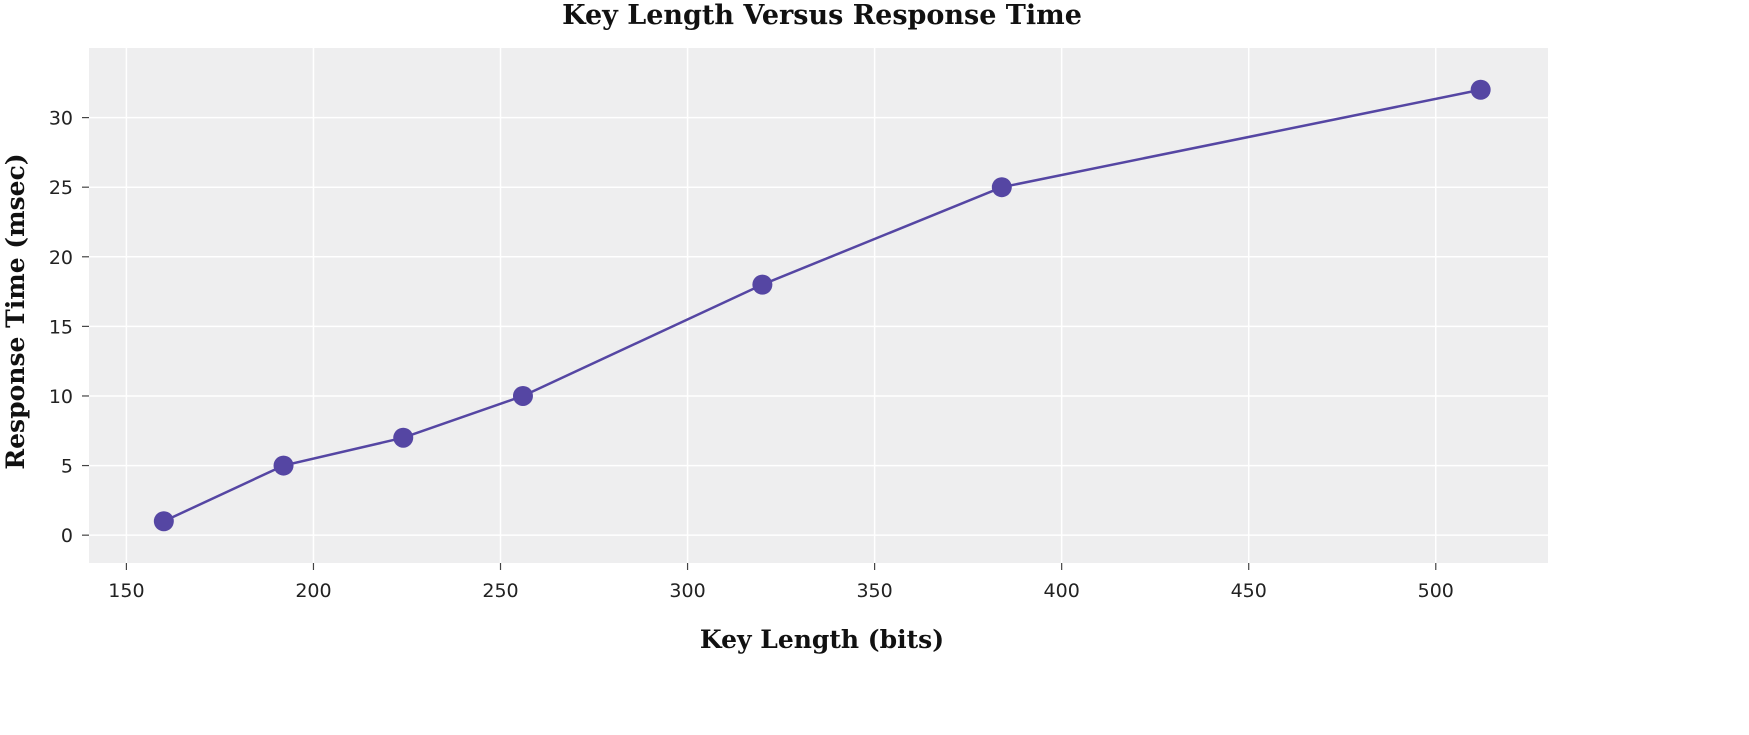  I want to click on y-tick-label: 25, so click(61, 188).